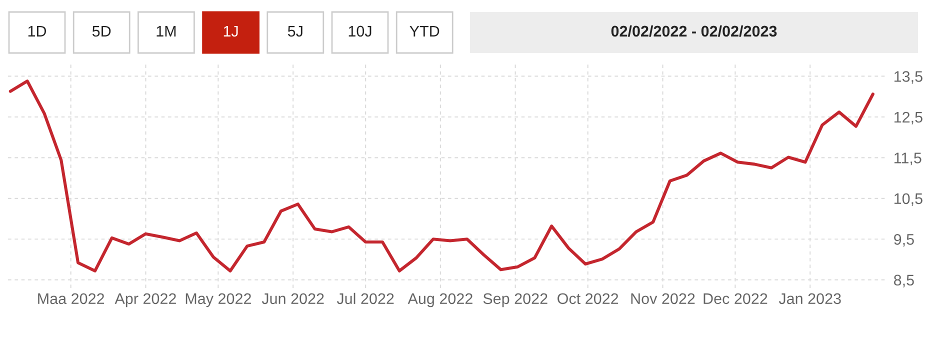 Image resolution: width=934 pixels, height=349 pixels. Describe the element at coordinates (694, 31) in the screenshot. I see `chart-title: 02/02/2022 - 02/02/2023` at that location.